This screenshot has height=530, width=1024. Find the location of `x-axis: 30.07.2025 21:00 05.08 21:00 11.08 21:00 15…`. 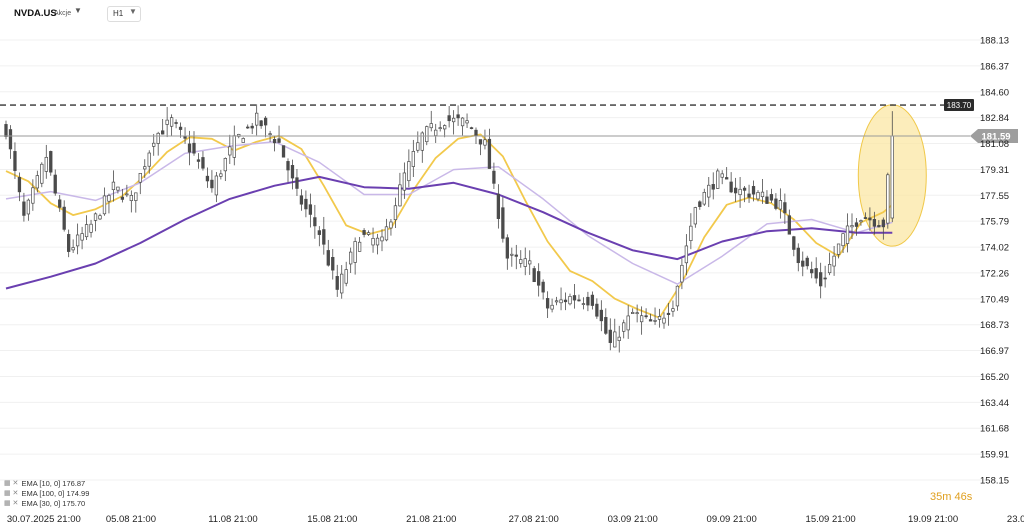

x-axis: 30.07.2025 21:00 05.08 21:00 11.08 21:00 15… is located at coordinates (515, 519).